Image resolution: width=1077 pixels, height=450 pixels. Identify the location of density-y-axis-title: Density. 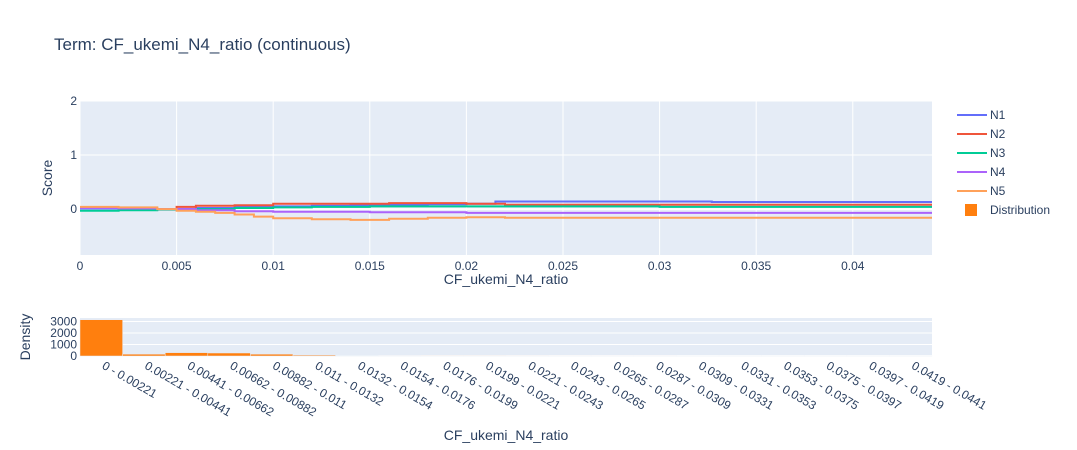
(25, 337).